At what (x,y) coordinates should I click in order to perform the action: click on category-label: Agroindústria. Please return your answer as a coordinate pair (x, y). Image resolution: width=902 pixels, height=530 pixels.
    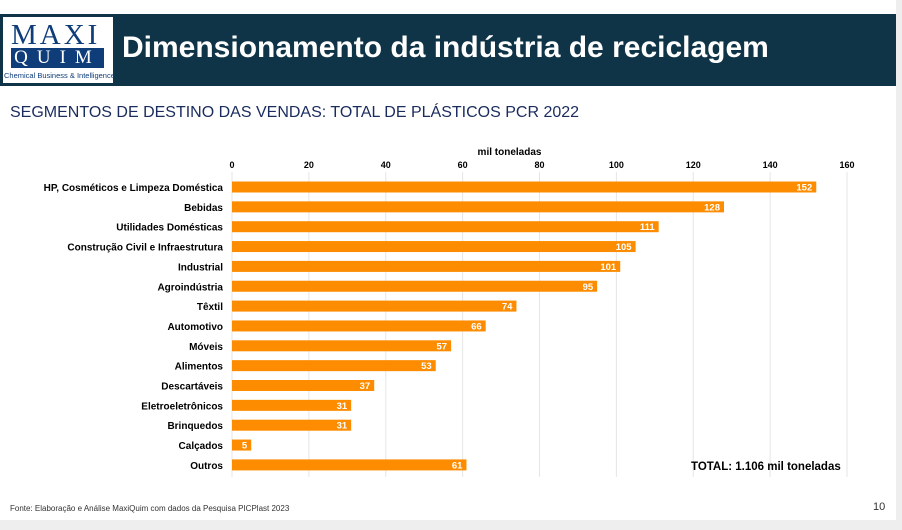
    Looking at the image, I should click on (190, 287).